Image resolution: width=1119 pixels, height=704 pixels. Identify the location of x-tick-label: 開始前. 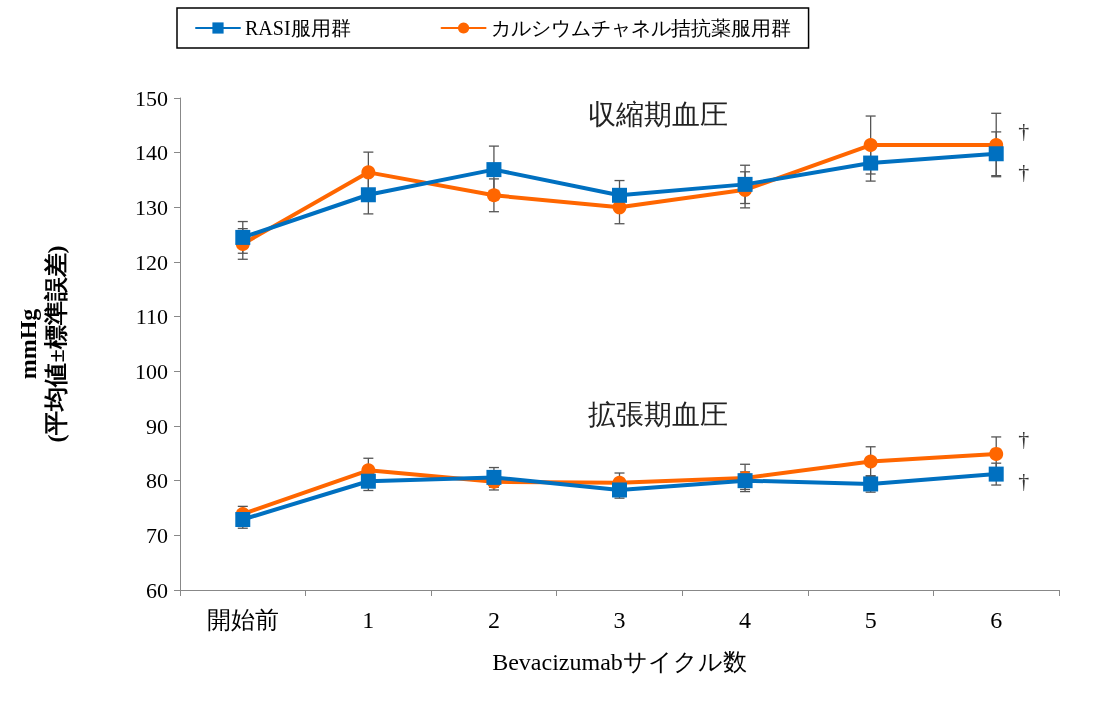
(242, 620).